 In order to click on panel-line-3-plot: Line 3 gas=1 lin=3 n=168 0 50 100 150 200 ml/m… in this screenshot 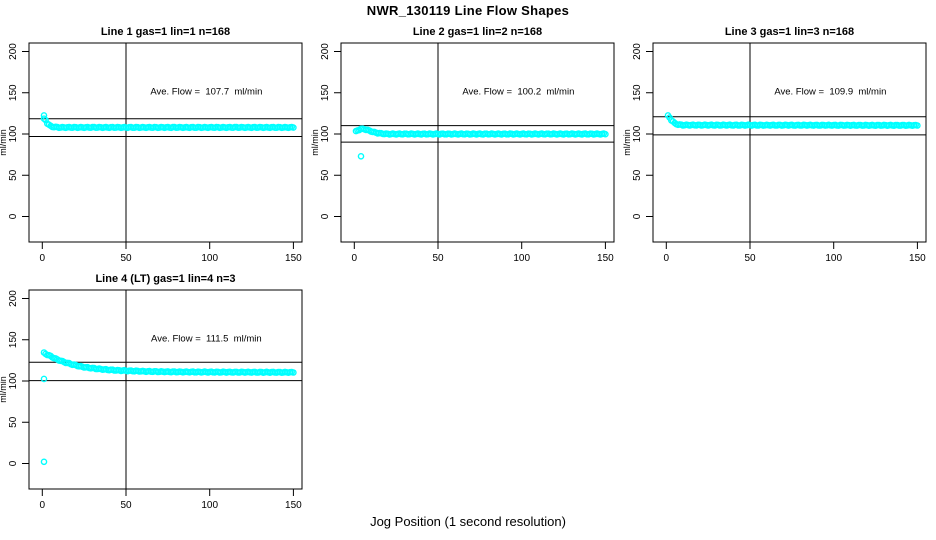, I will do `click(774, 145)`.